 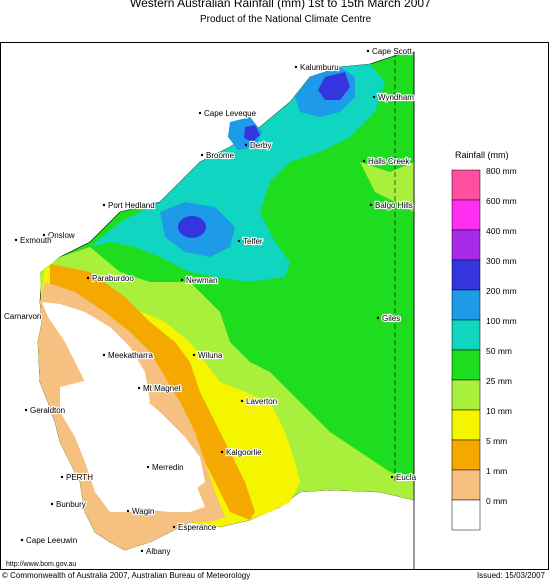 What do you see at coordinates (244, 452) in the screenshot?
I see `place-label: Kalgoorlie` at bounding box center [244, 452].